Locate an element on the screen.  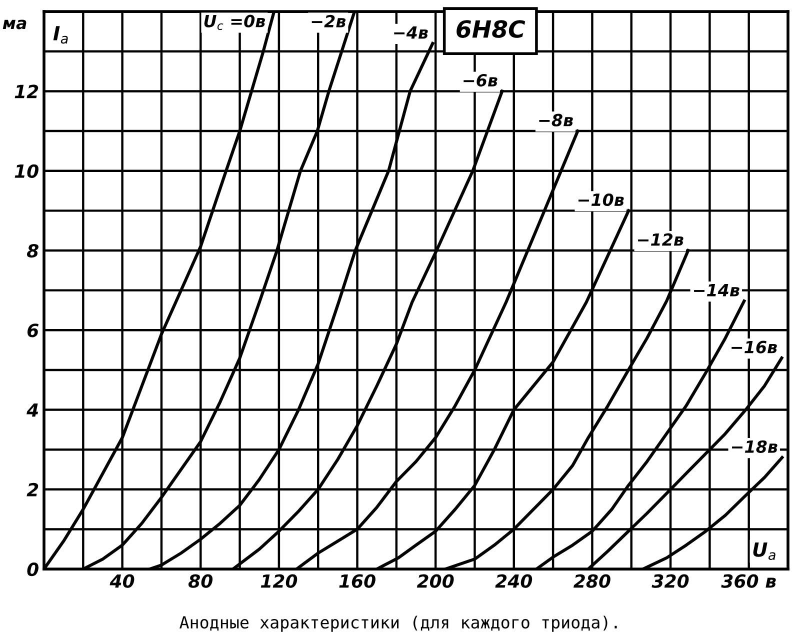
series-label: −4в is located at coordinates (411, 32).